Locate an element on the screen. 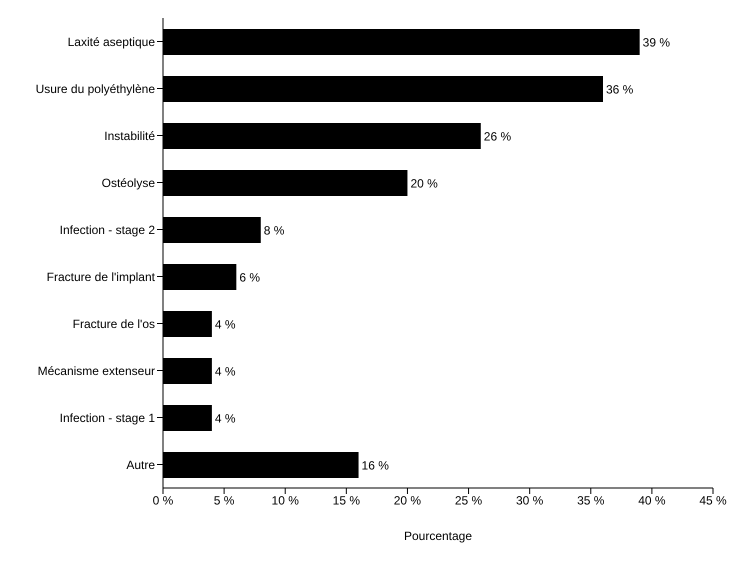 The image size is (737, 562). data-label: 8 % is located at coordinates (274, 230).